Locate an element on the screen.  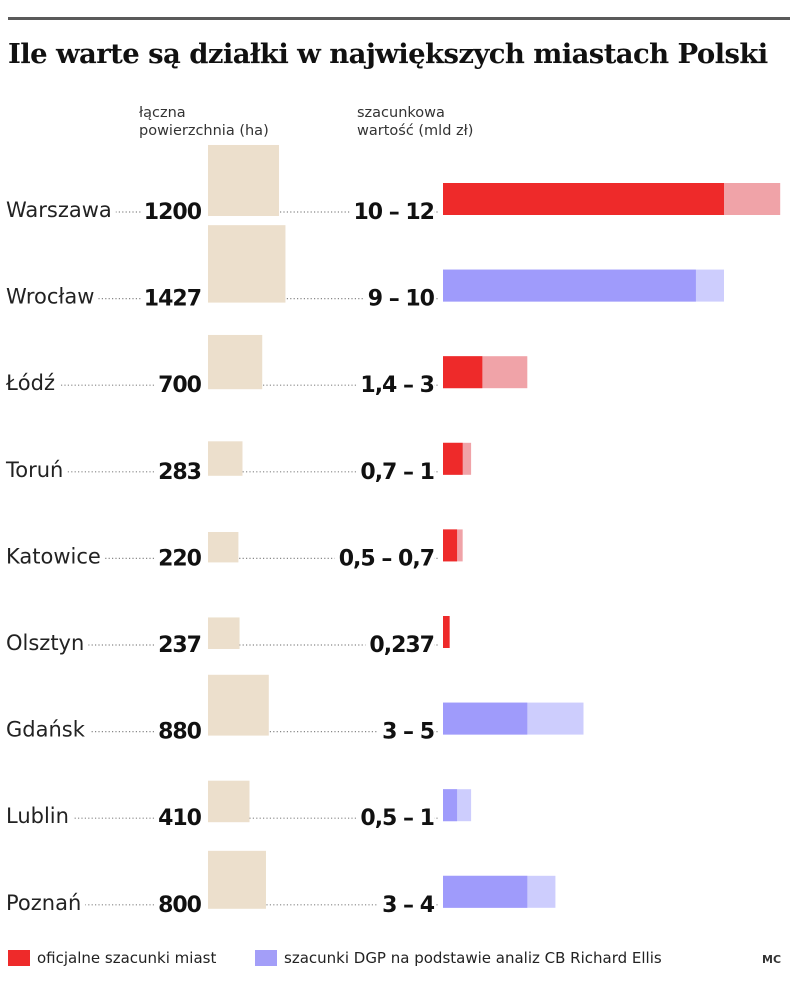
city-label-bg-lodz is located at coordinates (30, 383).